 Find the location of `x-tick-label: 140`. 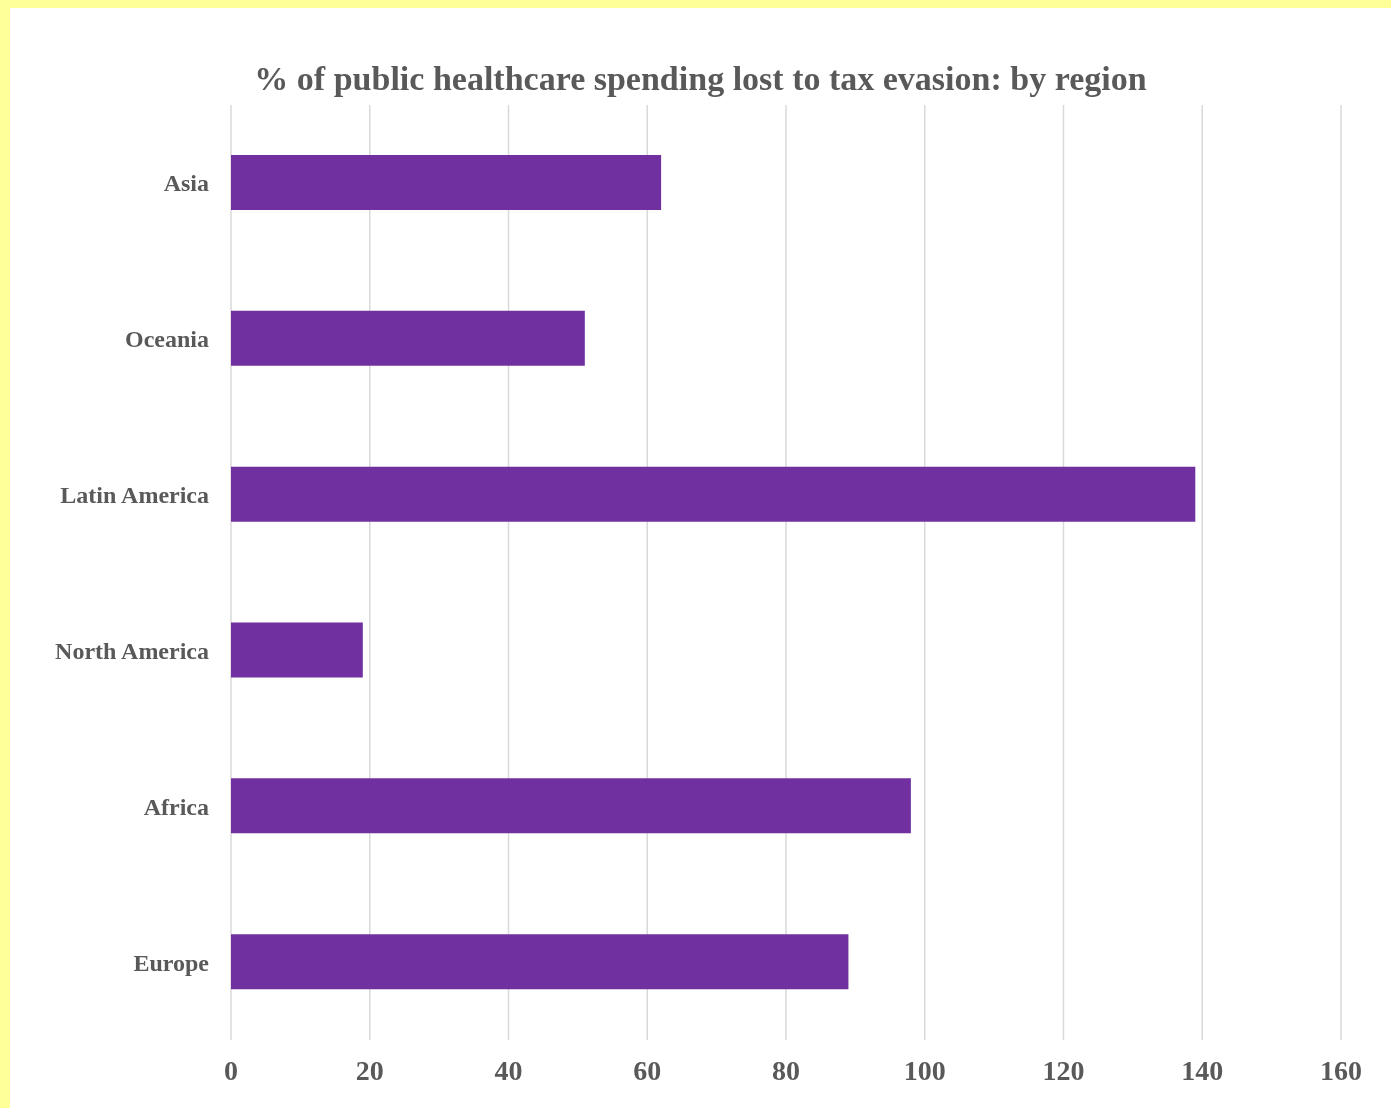

x-tick-label: 140 is located at coordinates (1202, 1070).